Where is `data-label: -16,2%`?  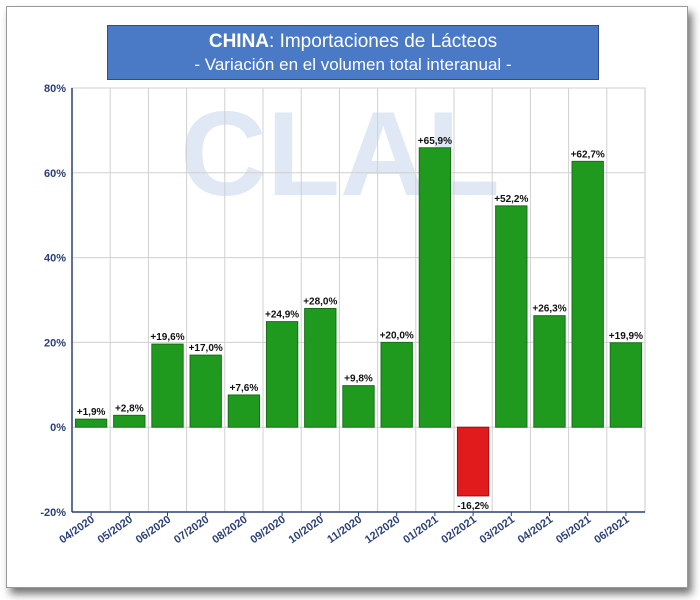
data-label: -16,2% is located at coordinates (473, 506).